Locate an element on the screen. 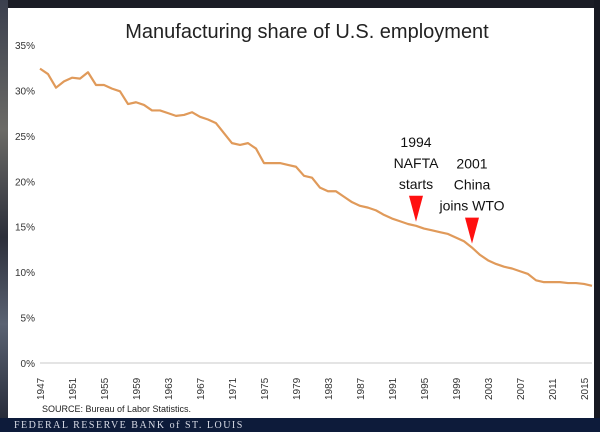 The width and height of the screenshot is (600, 432). x-tick-label: 1967 is located at coordinates (201, 388).